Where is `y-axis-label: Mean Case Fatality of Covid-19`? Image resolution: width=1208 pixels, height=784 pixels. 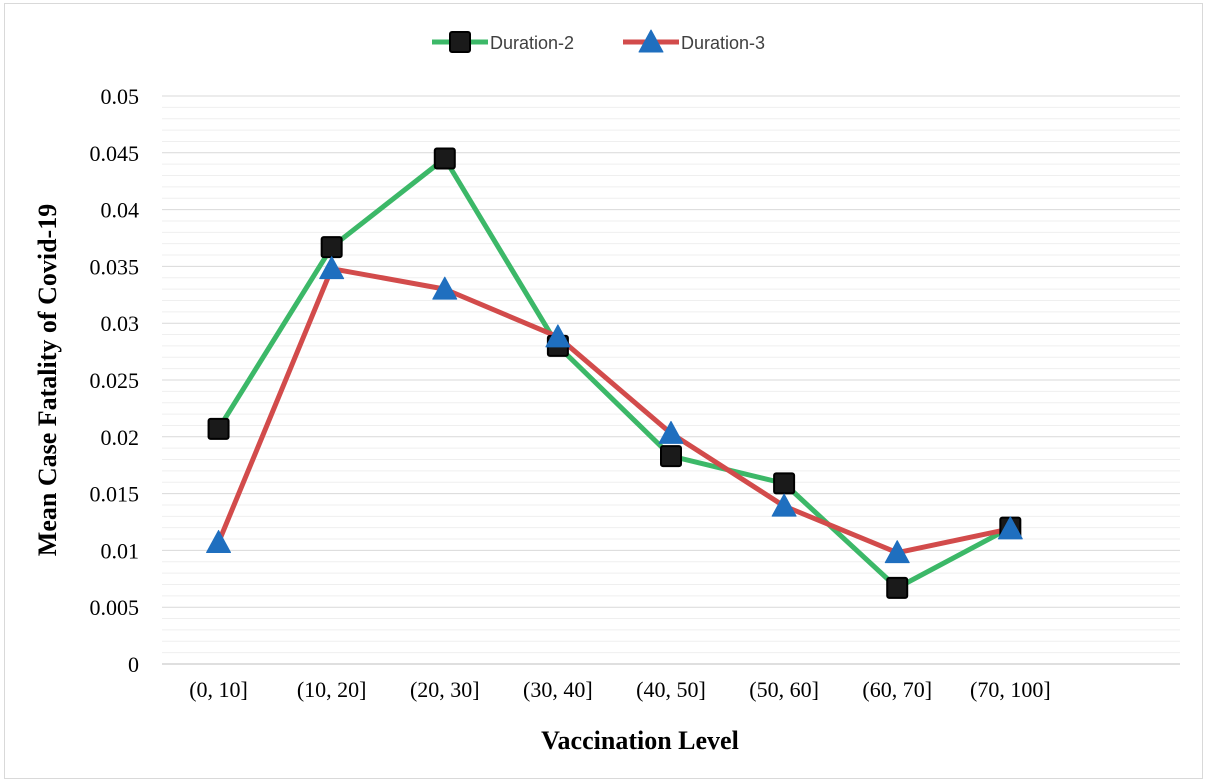 y-axis-label: Mean Case Fatality of Covid-19 is located at coordinates (47, 380).